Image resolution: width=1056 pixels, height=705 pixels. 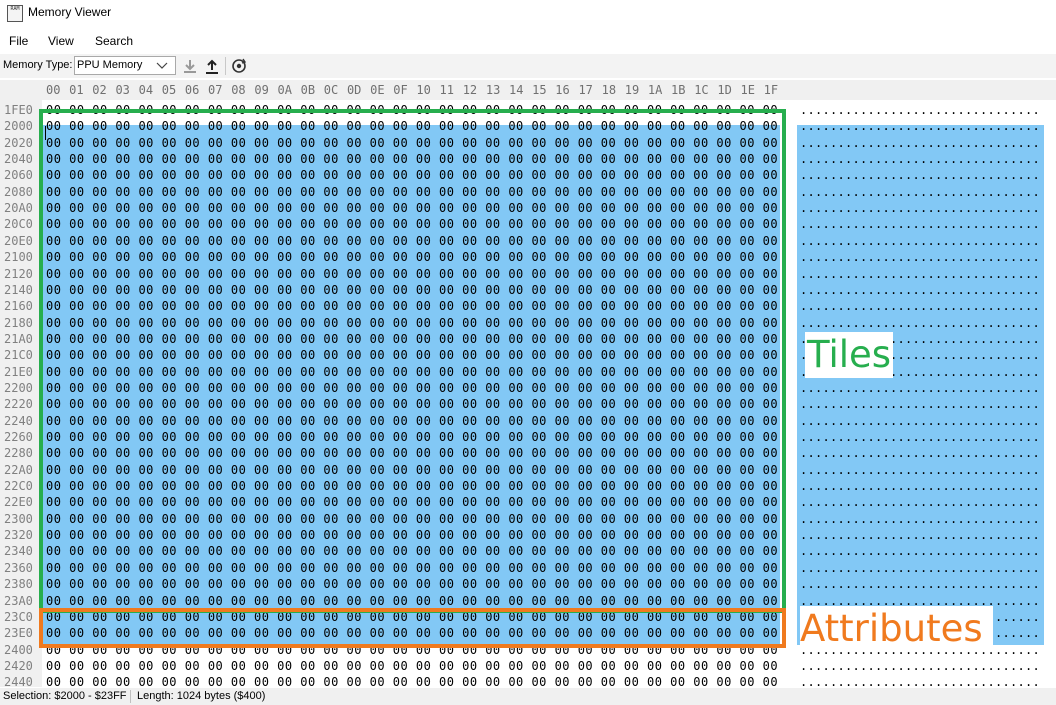 I want to click on column-header-cell: 07, so click(x=215, y=90).